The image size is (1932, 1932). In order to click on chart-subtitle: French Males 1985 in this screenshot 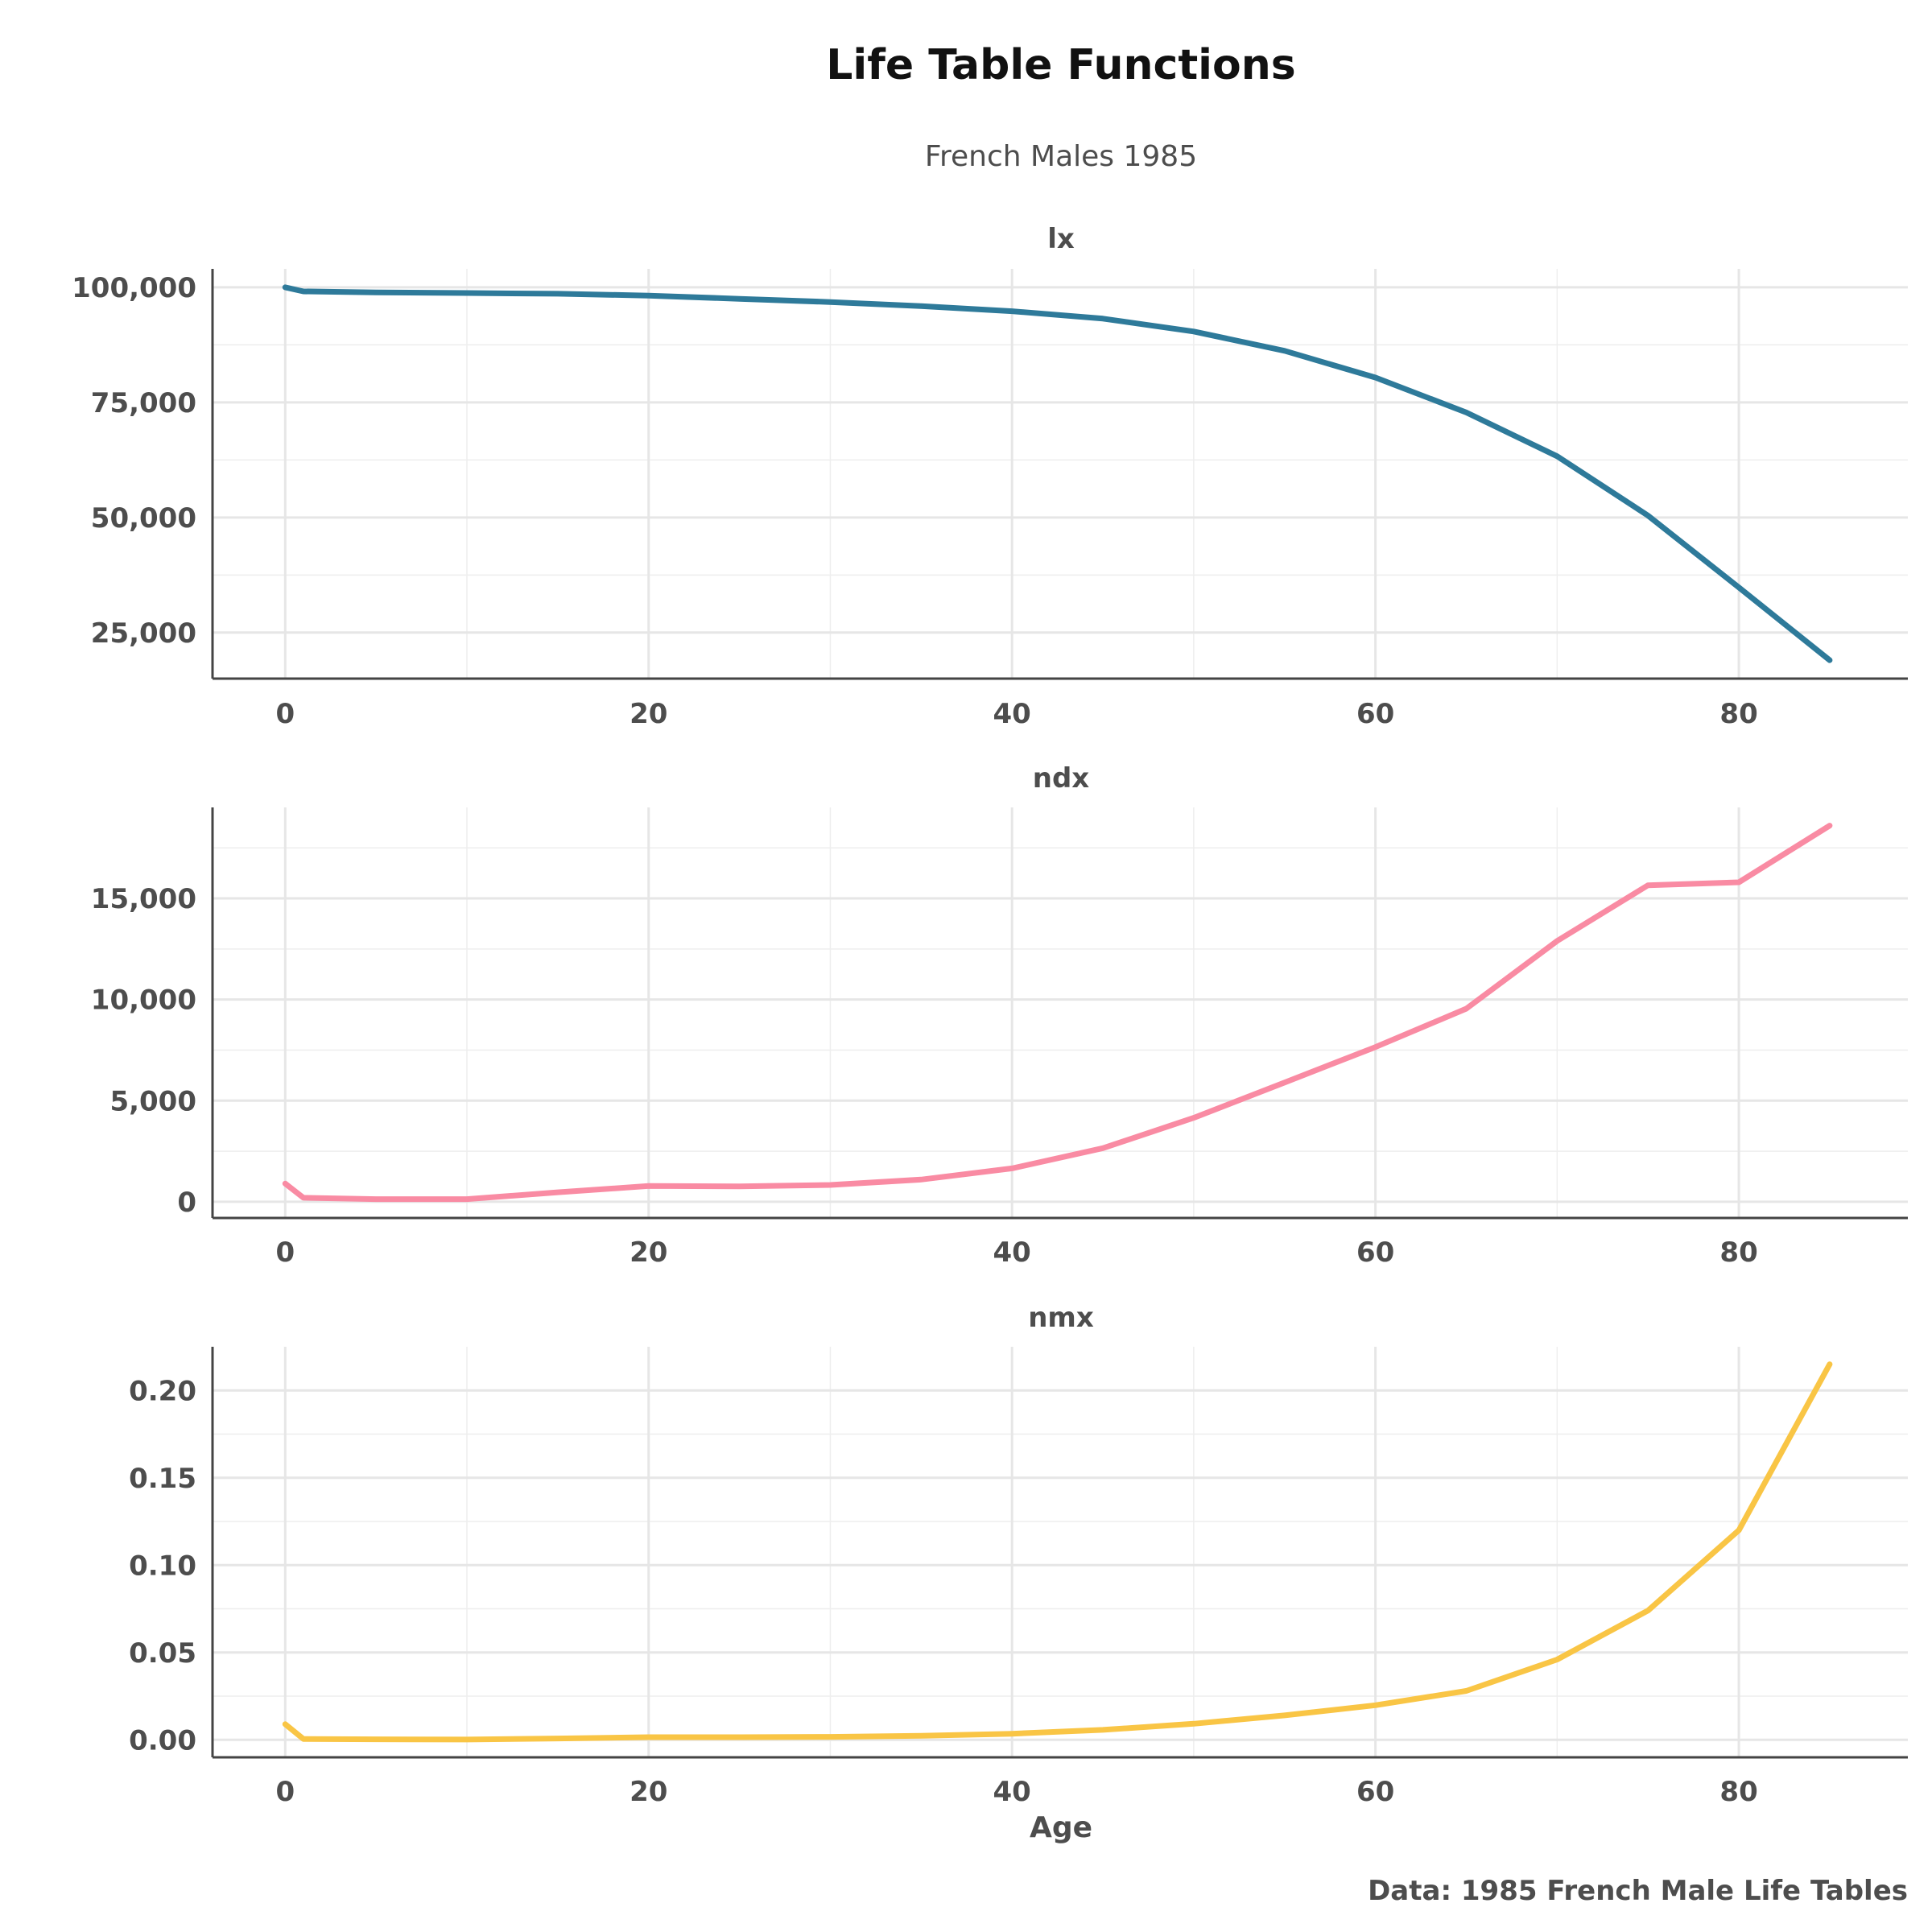, I will do `click(1061, 156)`.